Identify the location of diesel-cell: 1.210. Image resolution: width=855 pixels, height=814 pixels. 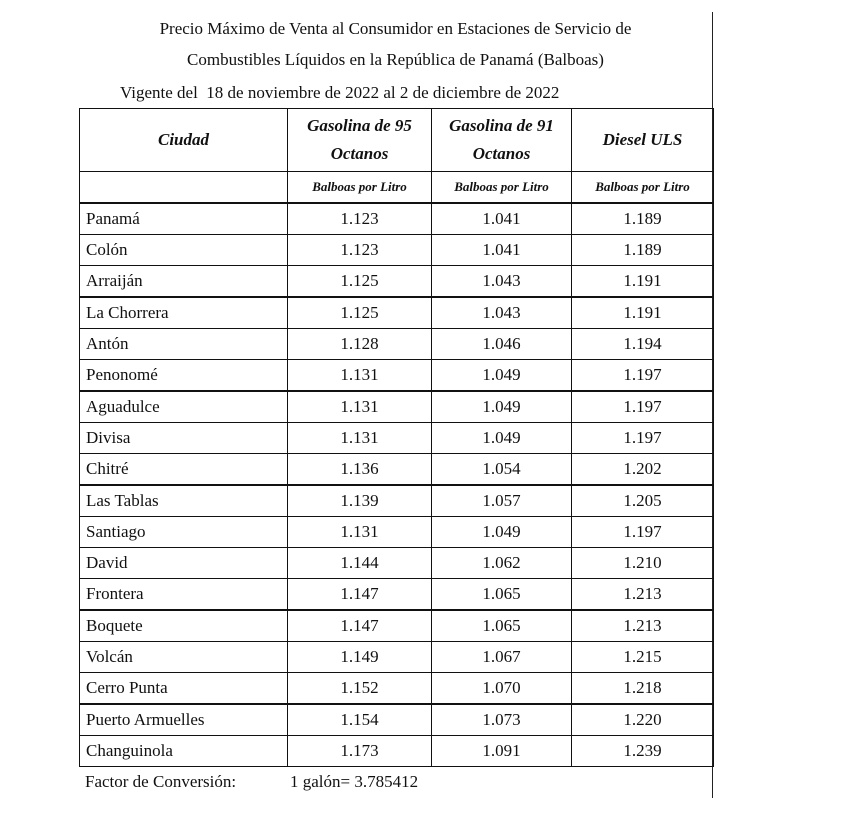
(642, 563).